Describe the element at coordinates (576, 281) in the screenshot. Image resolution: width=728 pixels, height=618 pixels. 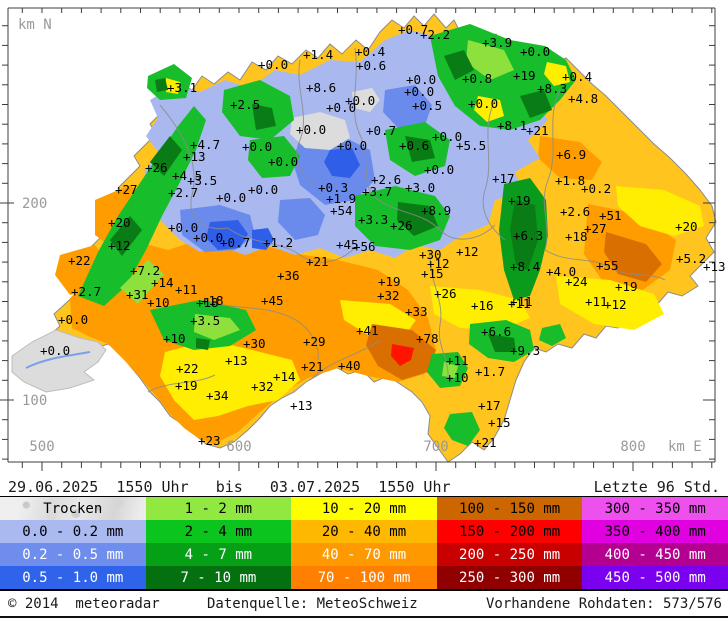
I see `station-value: +24` at that location.